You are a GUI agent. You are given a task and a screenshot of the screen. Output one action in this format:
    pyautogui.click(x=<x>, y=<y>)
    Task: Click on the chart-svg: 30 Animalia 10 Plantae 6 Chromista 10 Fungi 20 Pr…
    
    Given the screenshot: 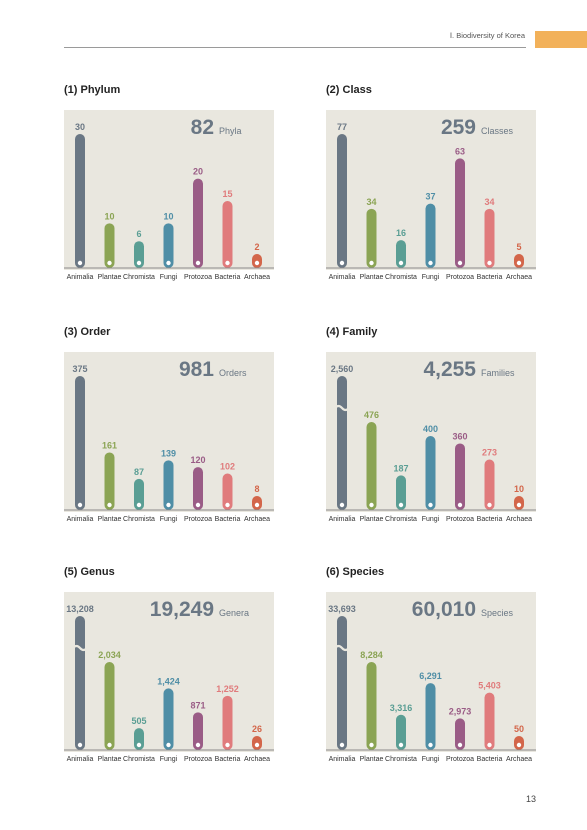 What is the action you would take?
    pyautogui.click(x=169, y=195)
    